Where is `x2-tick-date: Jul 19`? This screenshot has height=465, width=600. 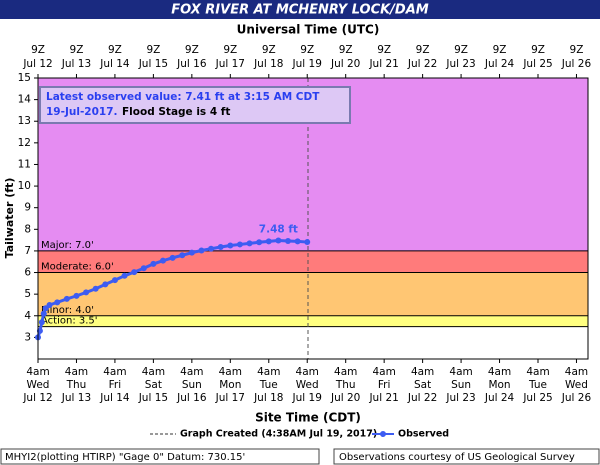
x2-tick-date: Jul 19 is located at coordinates (307, 64).